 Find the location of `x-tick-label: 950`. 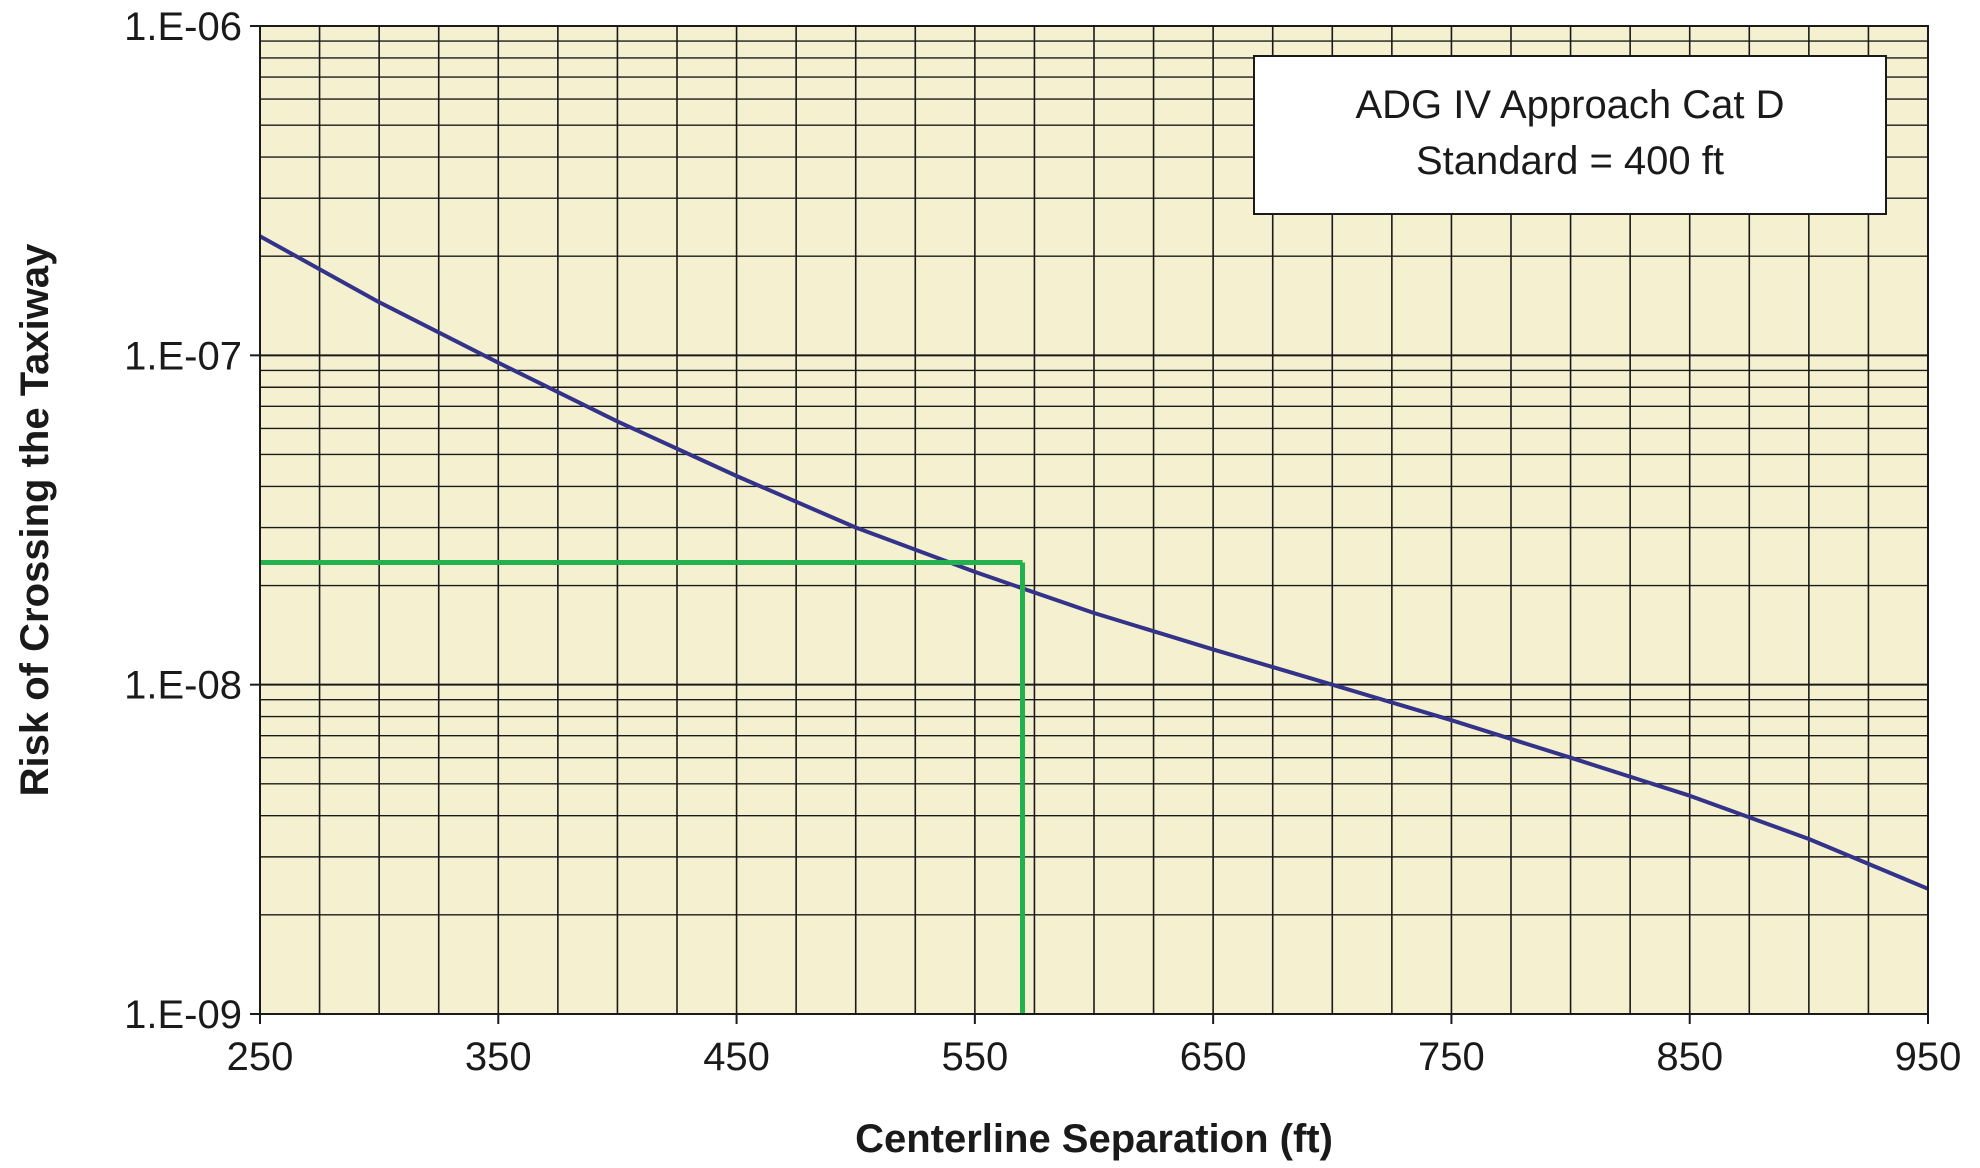

x-tick-label: 950 is located at coordinates (1928, 1057).